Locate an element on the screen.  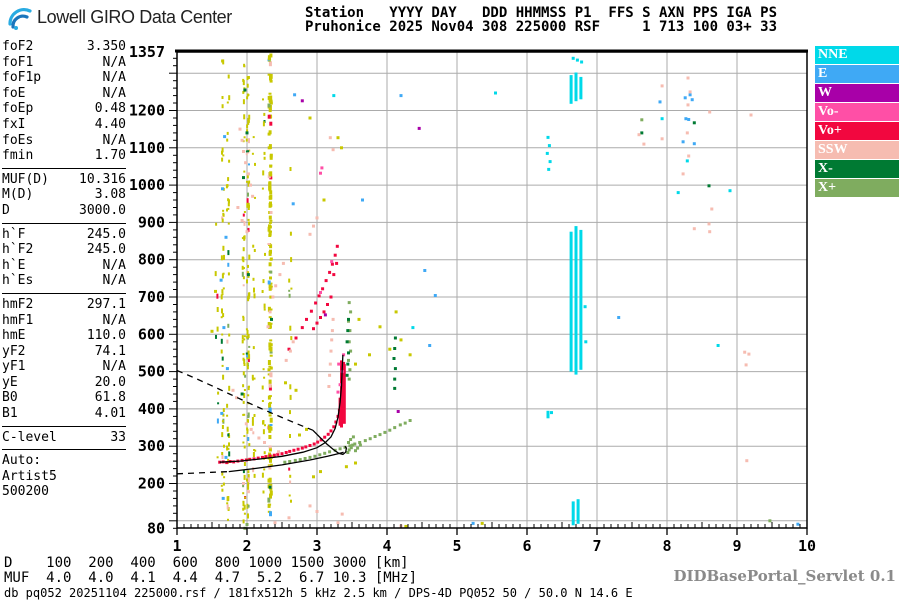
curve-o-trace-fit is located at coordinates (281, 408).